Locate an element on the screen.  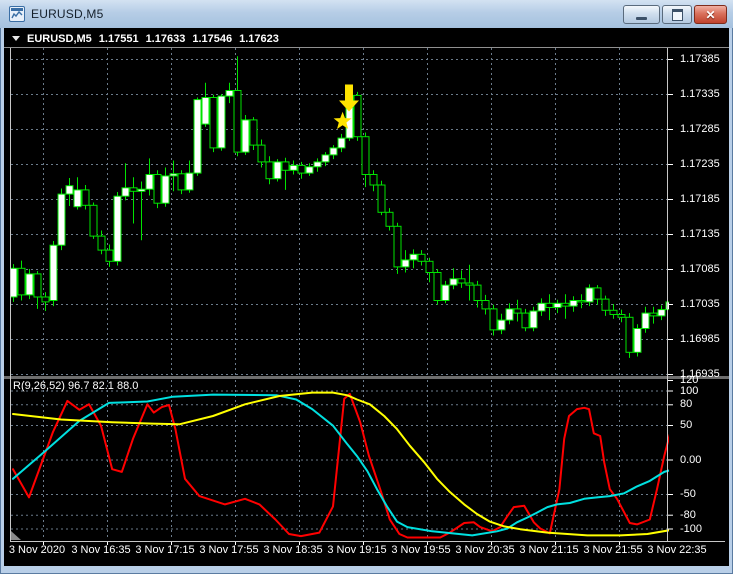
restore-icon is located at coordinates (677, 14).